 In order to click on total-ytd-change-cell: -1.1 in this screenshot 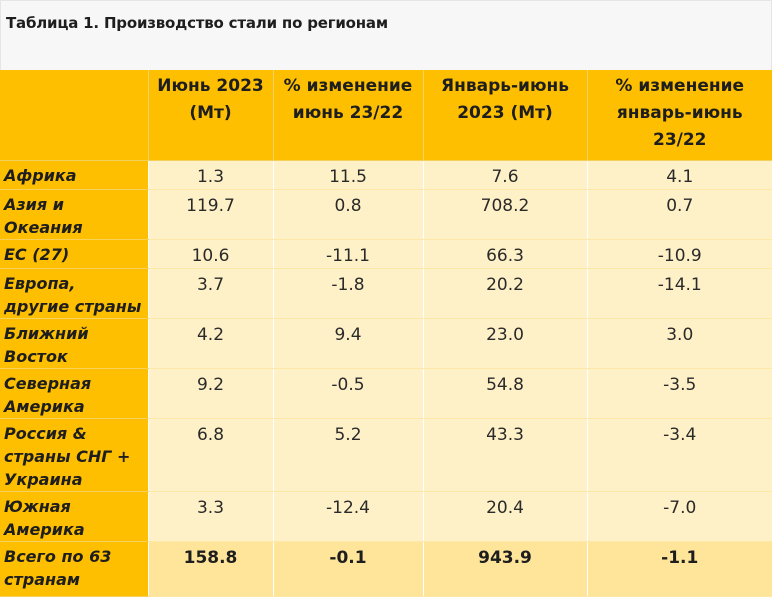, I will do `click(679, 569)`.